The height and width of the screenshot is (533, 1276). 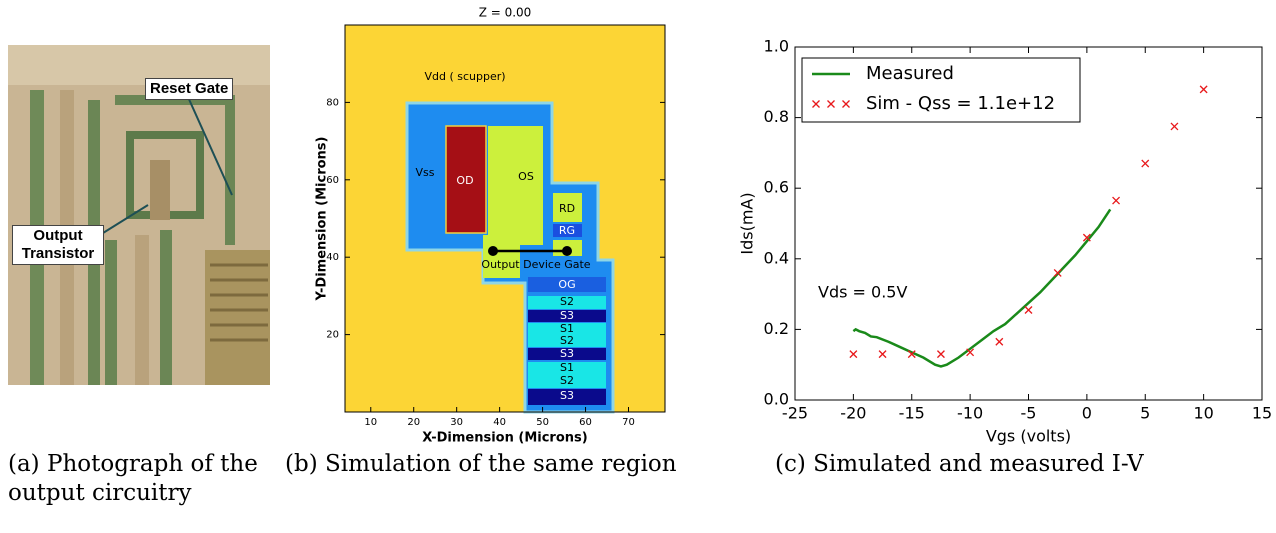 What do you see at coordinates (941, 90) in the screenshot?
I see `legend-box` at bounding box center [941, 90].